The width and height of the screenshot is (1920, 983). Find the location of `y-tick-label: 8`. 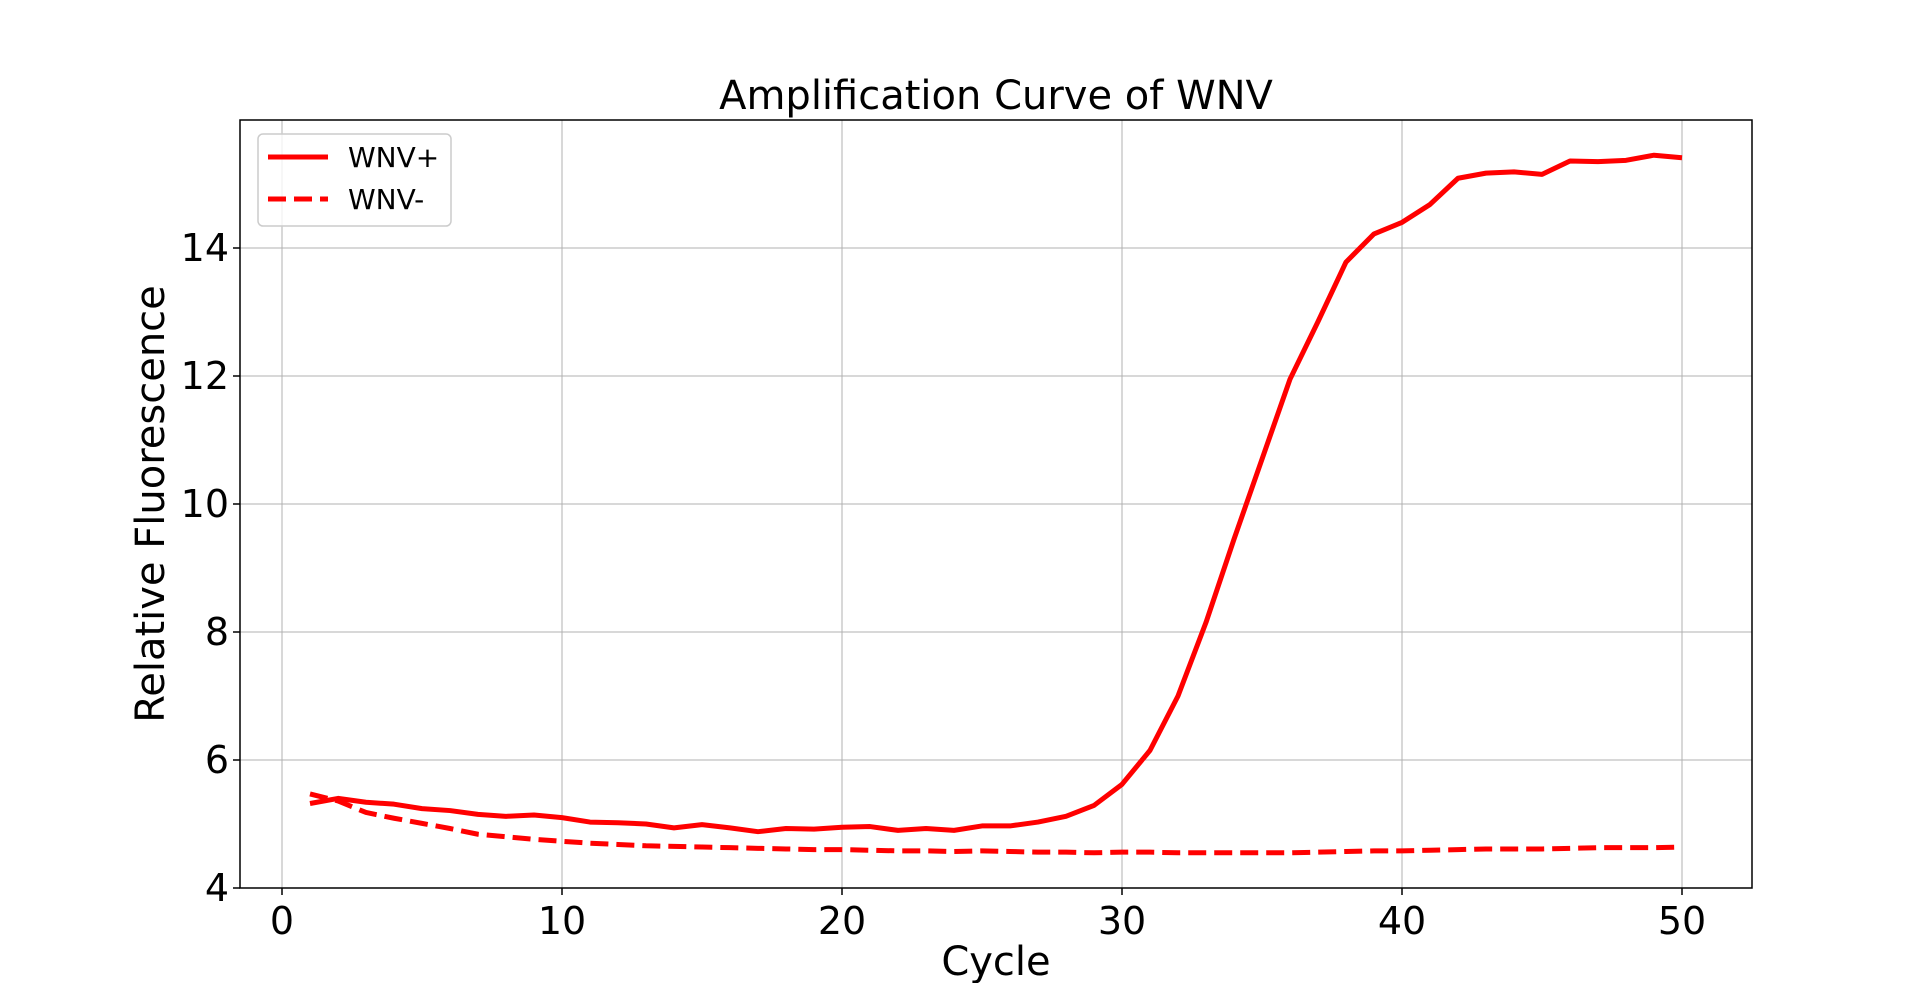

y-tick-label: 8 is located at coordinates (217, 632).